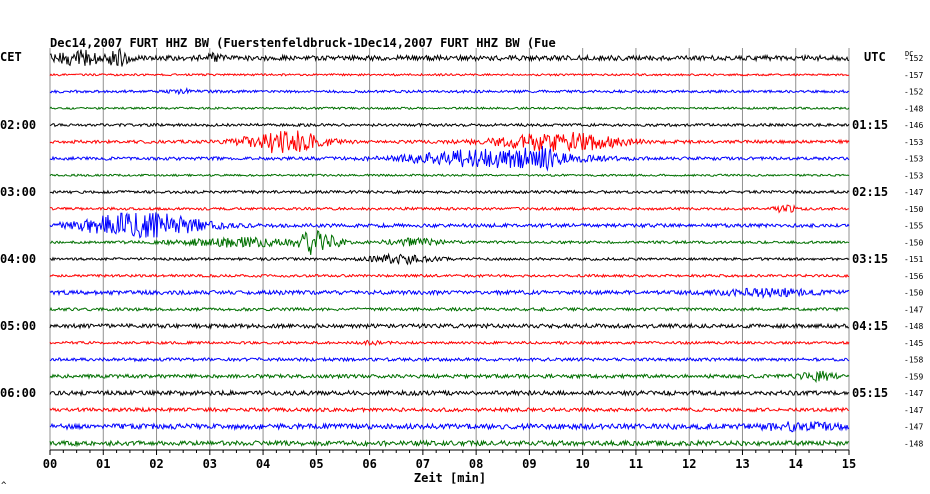 Image resolution: width=930 pixels, height=494 pixels. What do you see at coordinates (156, 464) in the screenshot?
I see `x-tick-label: 02` at bounding box center [156, 464].